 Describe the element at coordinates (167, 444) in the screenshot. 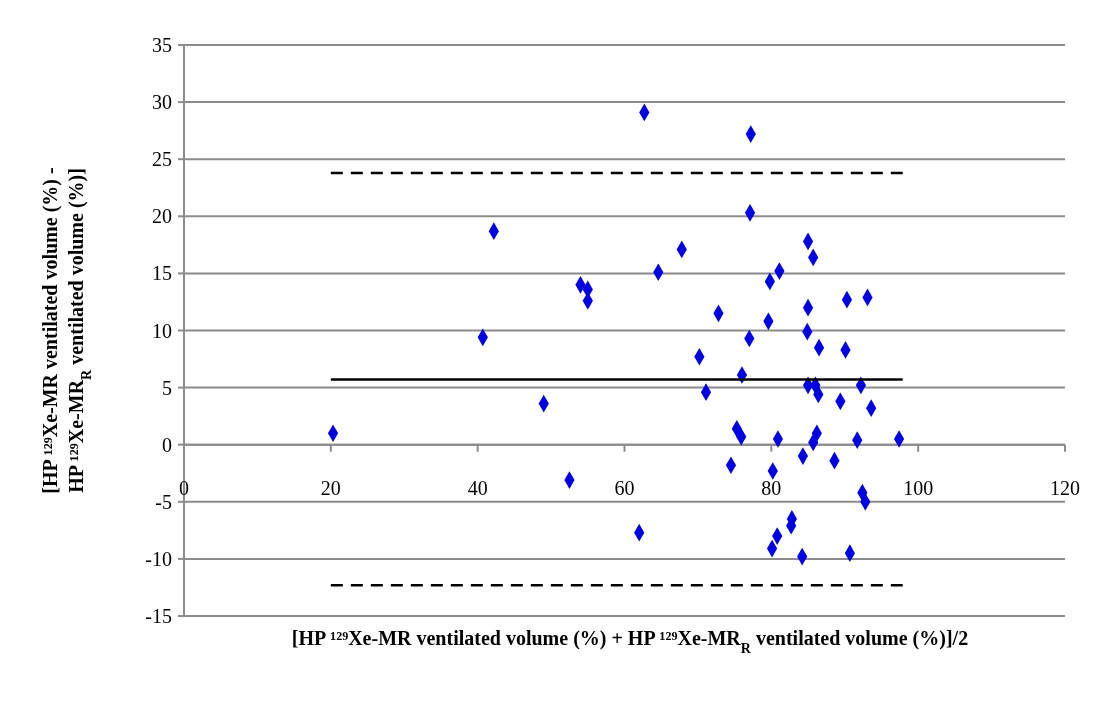

I see `y-tick-label: 0` at that location.